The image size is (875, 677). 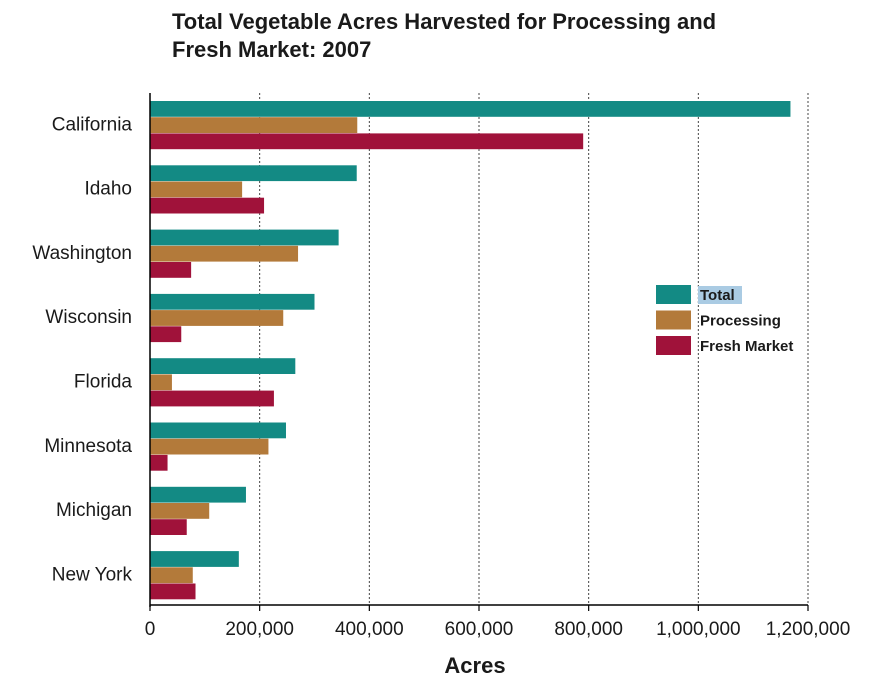 I want to click on bar-florida-processing, so click(x=161, y=382).